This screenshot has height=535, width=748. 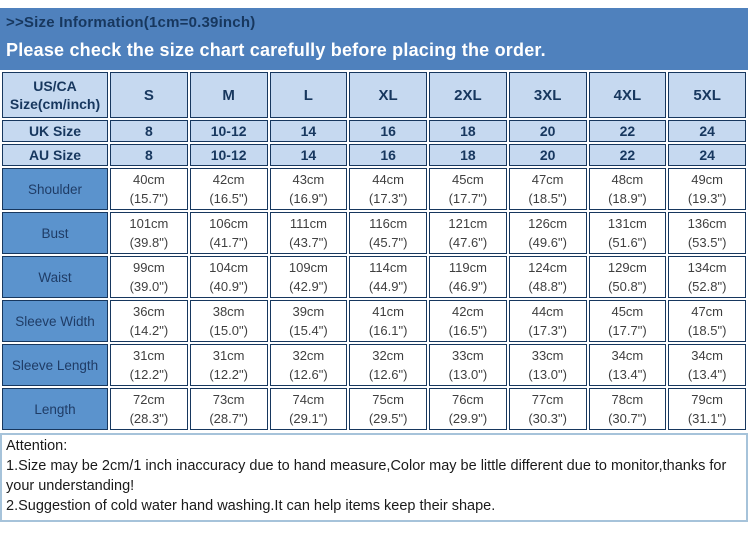 What do you see at coordinates (627, 155) in the screenshot?
I see `au-size-value: 22` at bounding box center [627, 155].